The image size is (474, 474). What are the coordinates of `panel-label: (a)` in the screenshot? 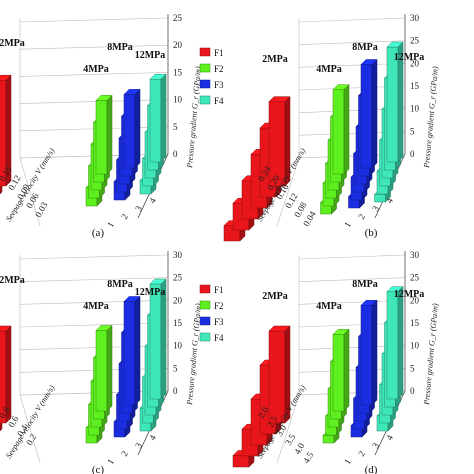 It's located at (98, 233).